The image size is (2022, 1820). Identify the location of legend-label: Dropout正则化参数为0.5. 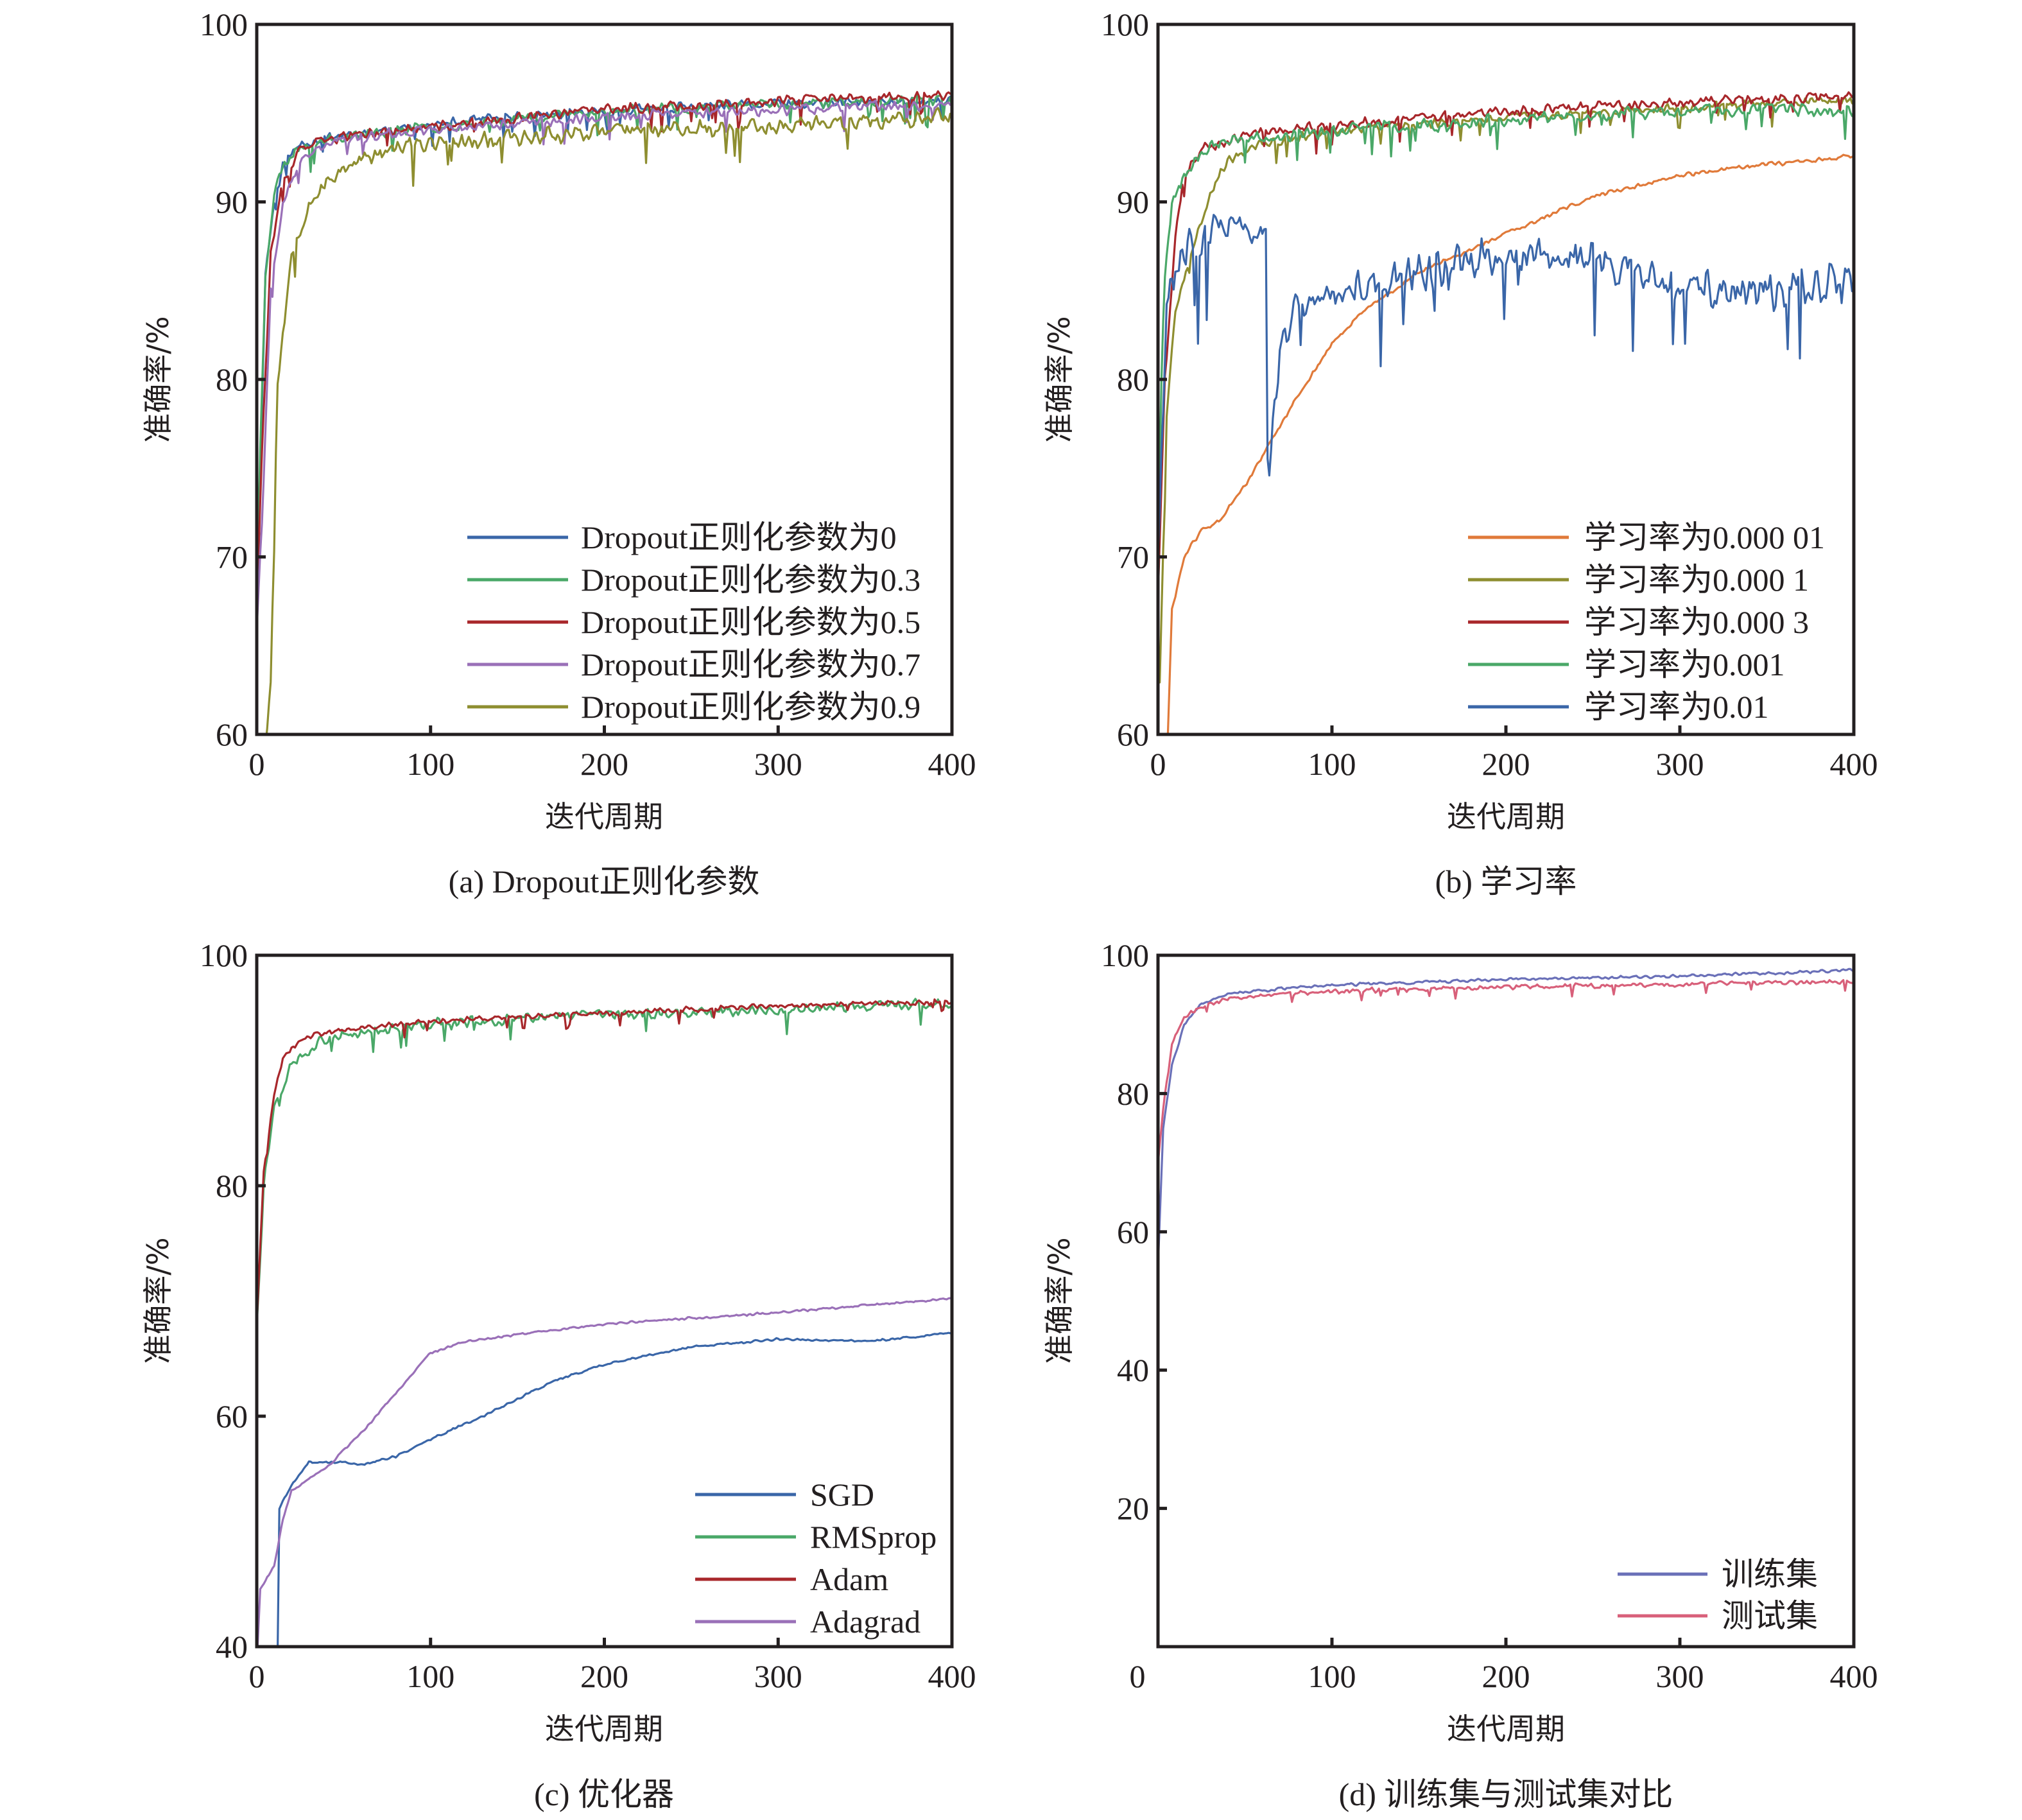
(750, 622).